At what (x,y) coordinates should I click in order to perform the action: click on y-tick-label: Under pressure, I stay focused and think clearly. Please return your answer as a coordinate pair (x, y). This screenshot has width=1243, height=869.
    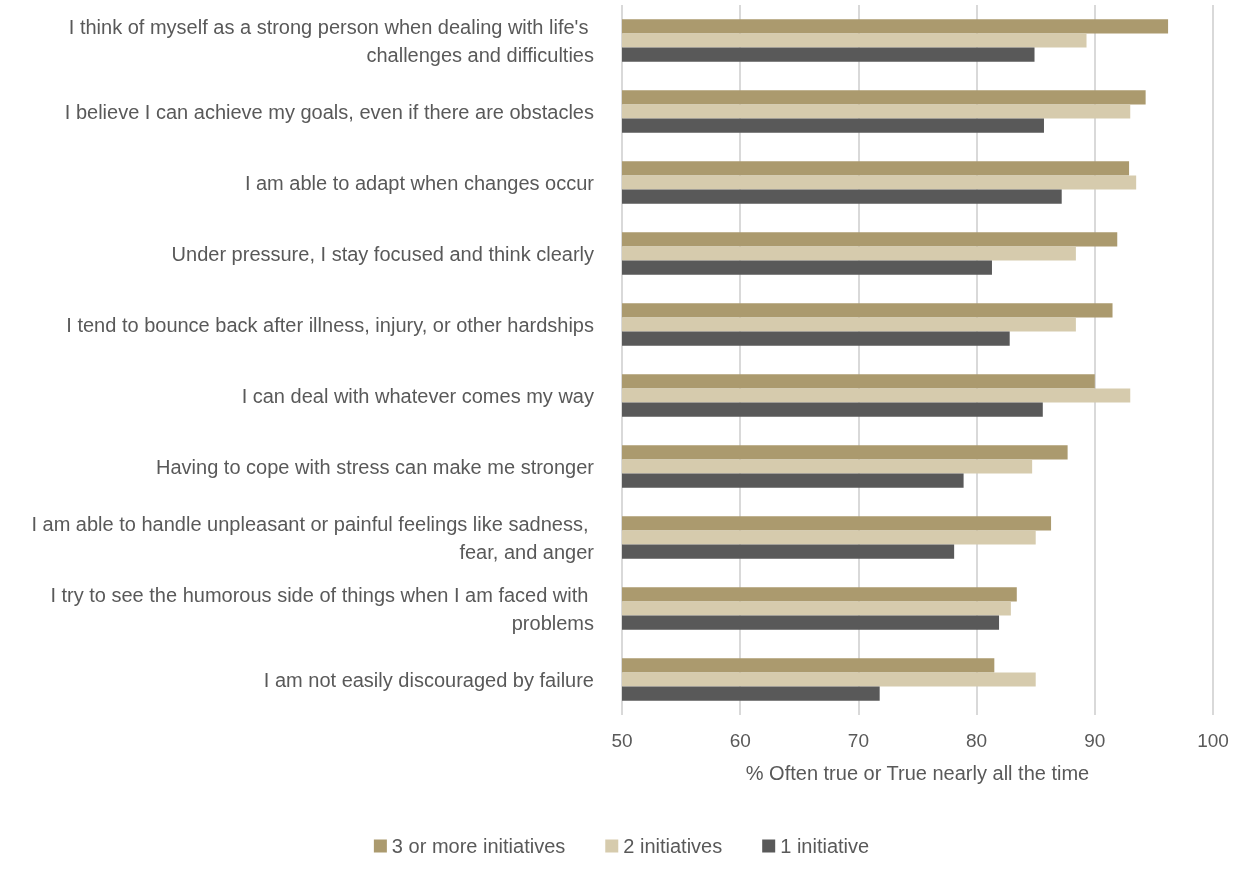
    Looking at the image, I should click on (382, 253).